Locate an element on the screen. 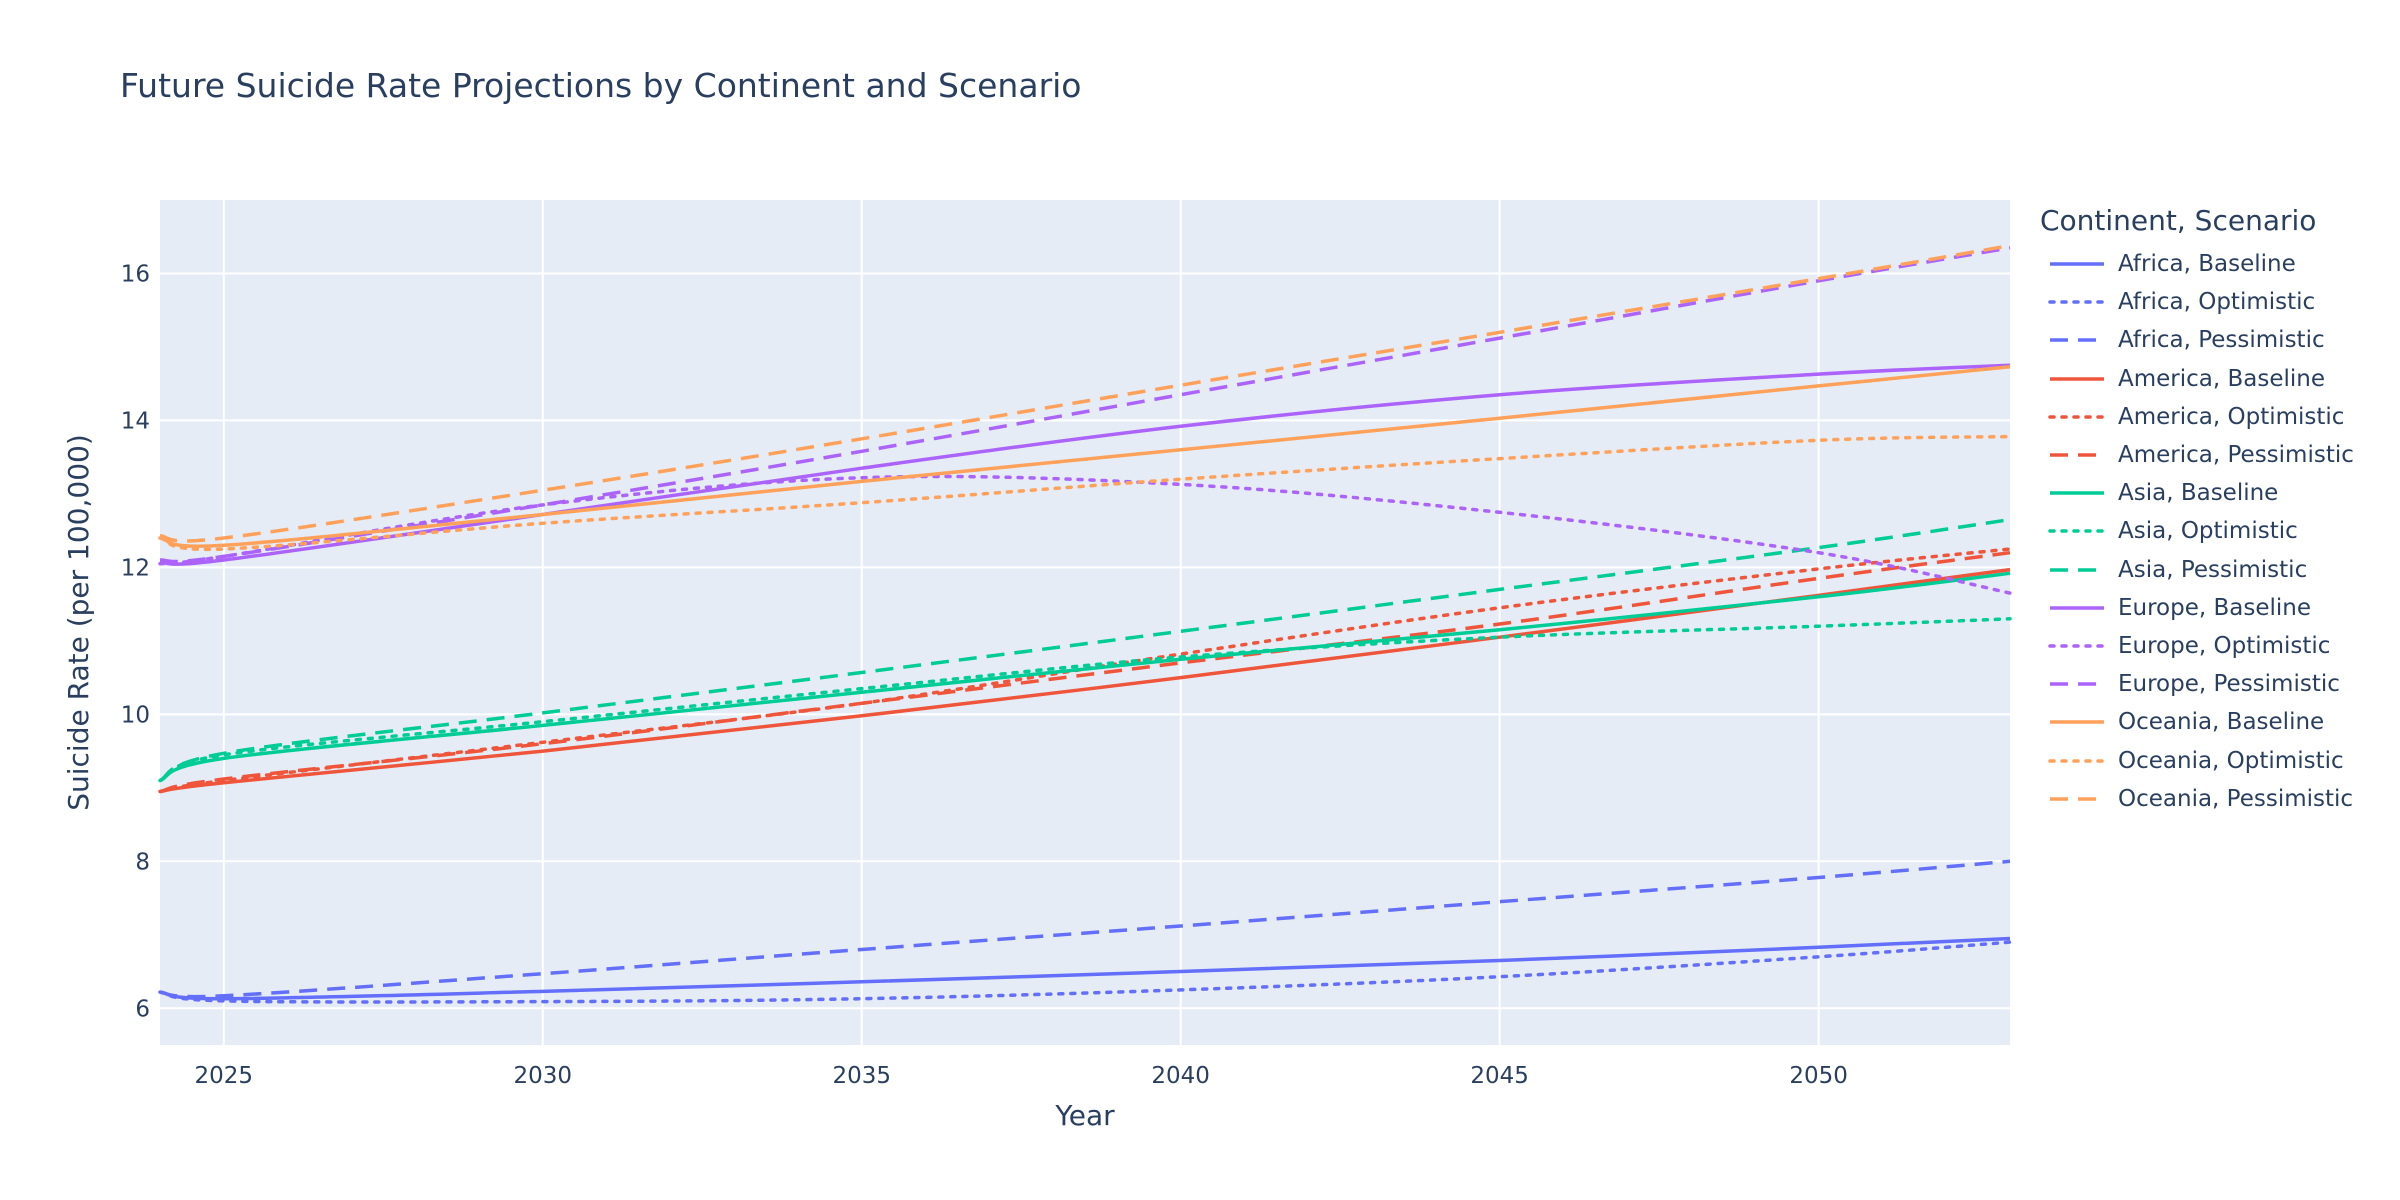 The height and width of the screenshot is (1200, 2400). x-tick-label: 2025 is located at coordinates (224, 1076).